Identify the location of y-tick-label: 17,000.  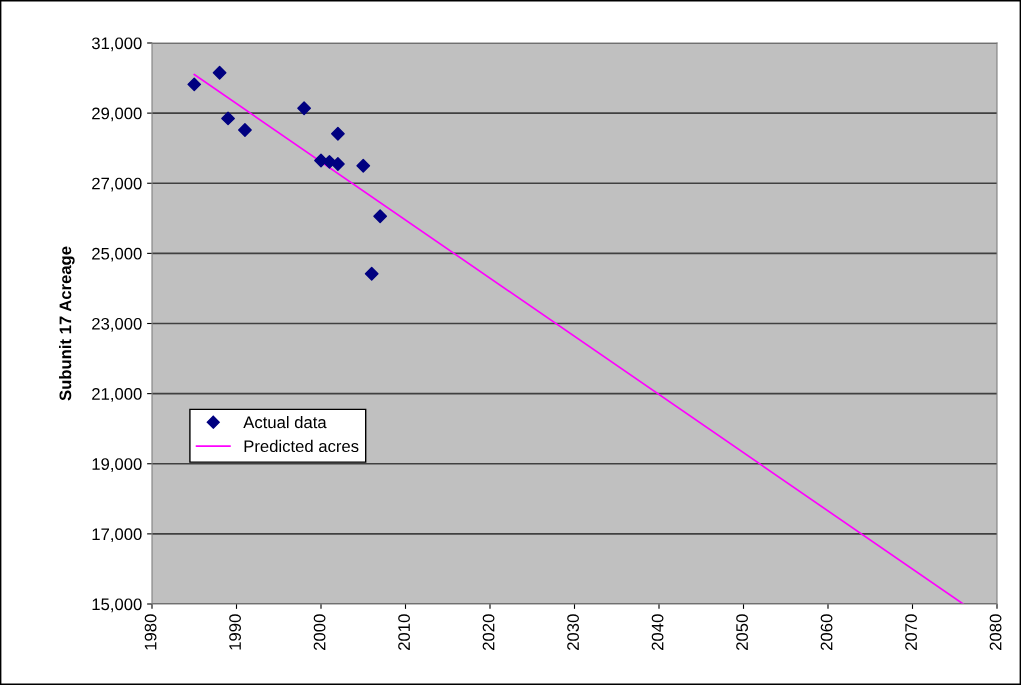
(117, 535).